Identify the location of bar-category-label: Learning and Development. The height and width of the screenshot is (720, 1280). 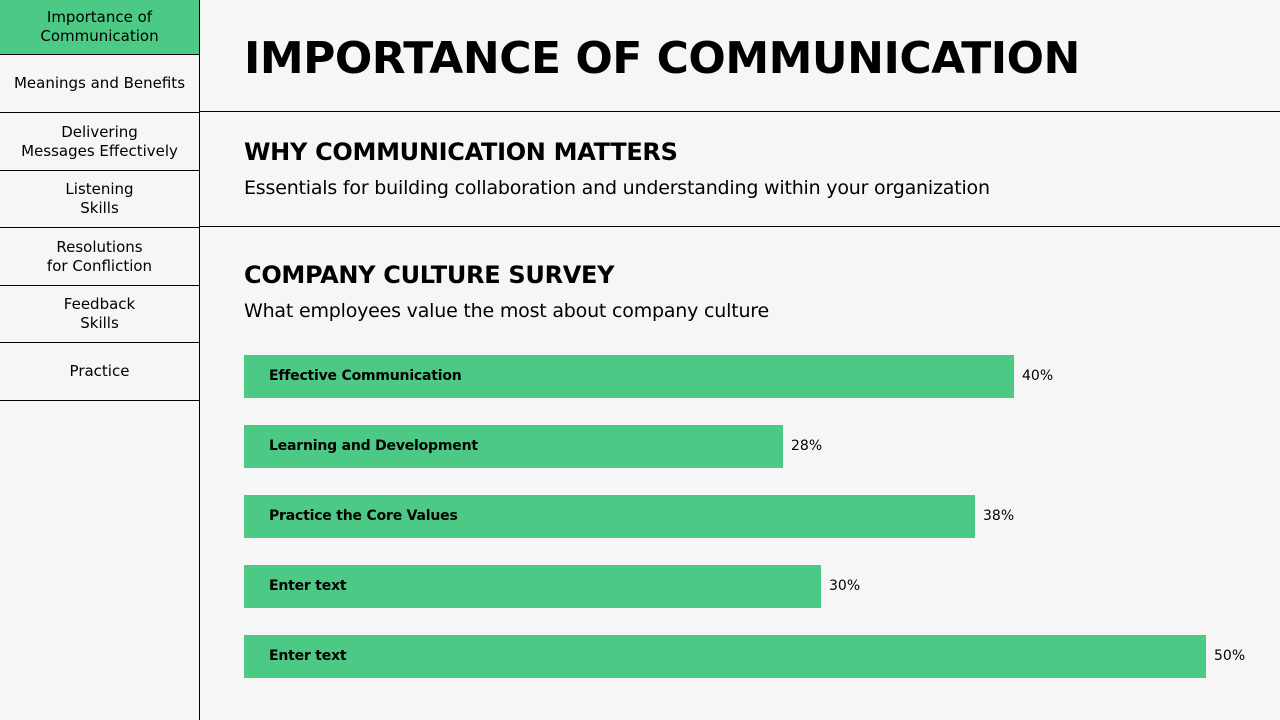
(373, 446).